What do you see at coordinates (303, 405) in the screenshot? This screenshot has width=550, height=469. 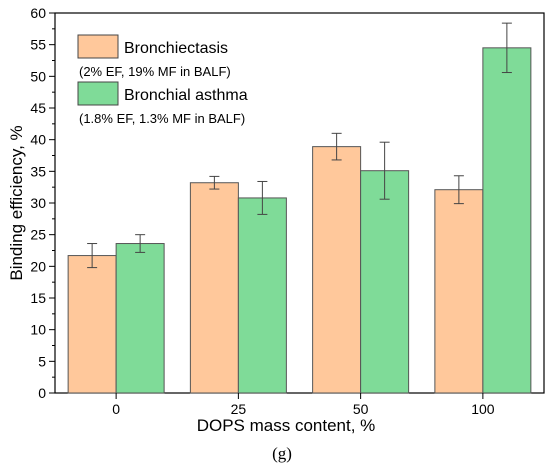 I see `x-axis: 0 25 50 100` at bounding box center [303, 405].